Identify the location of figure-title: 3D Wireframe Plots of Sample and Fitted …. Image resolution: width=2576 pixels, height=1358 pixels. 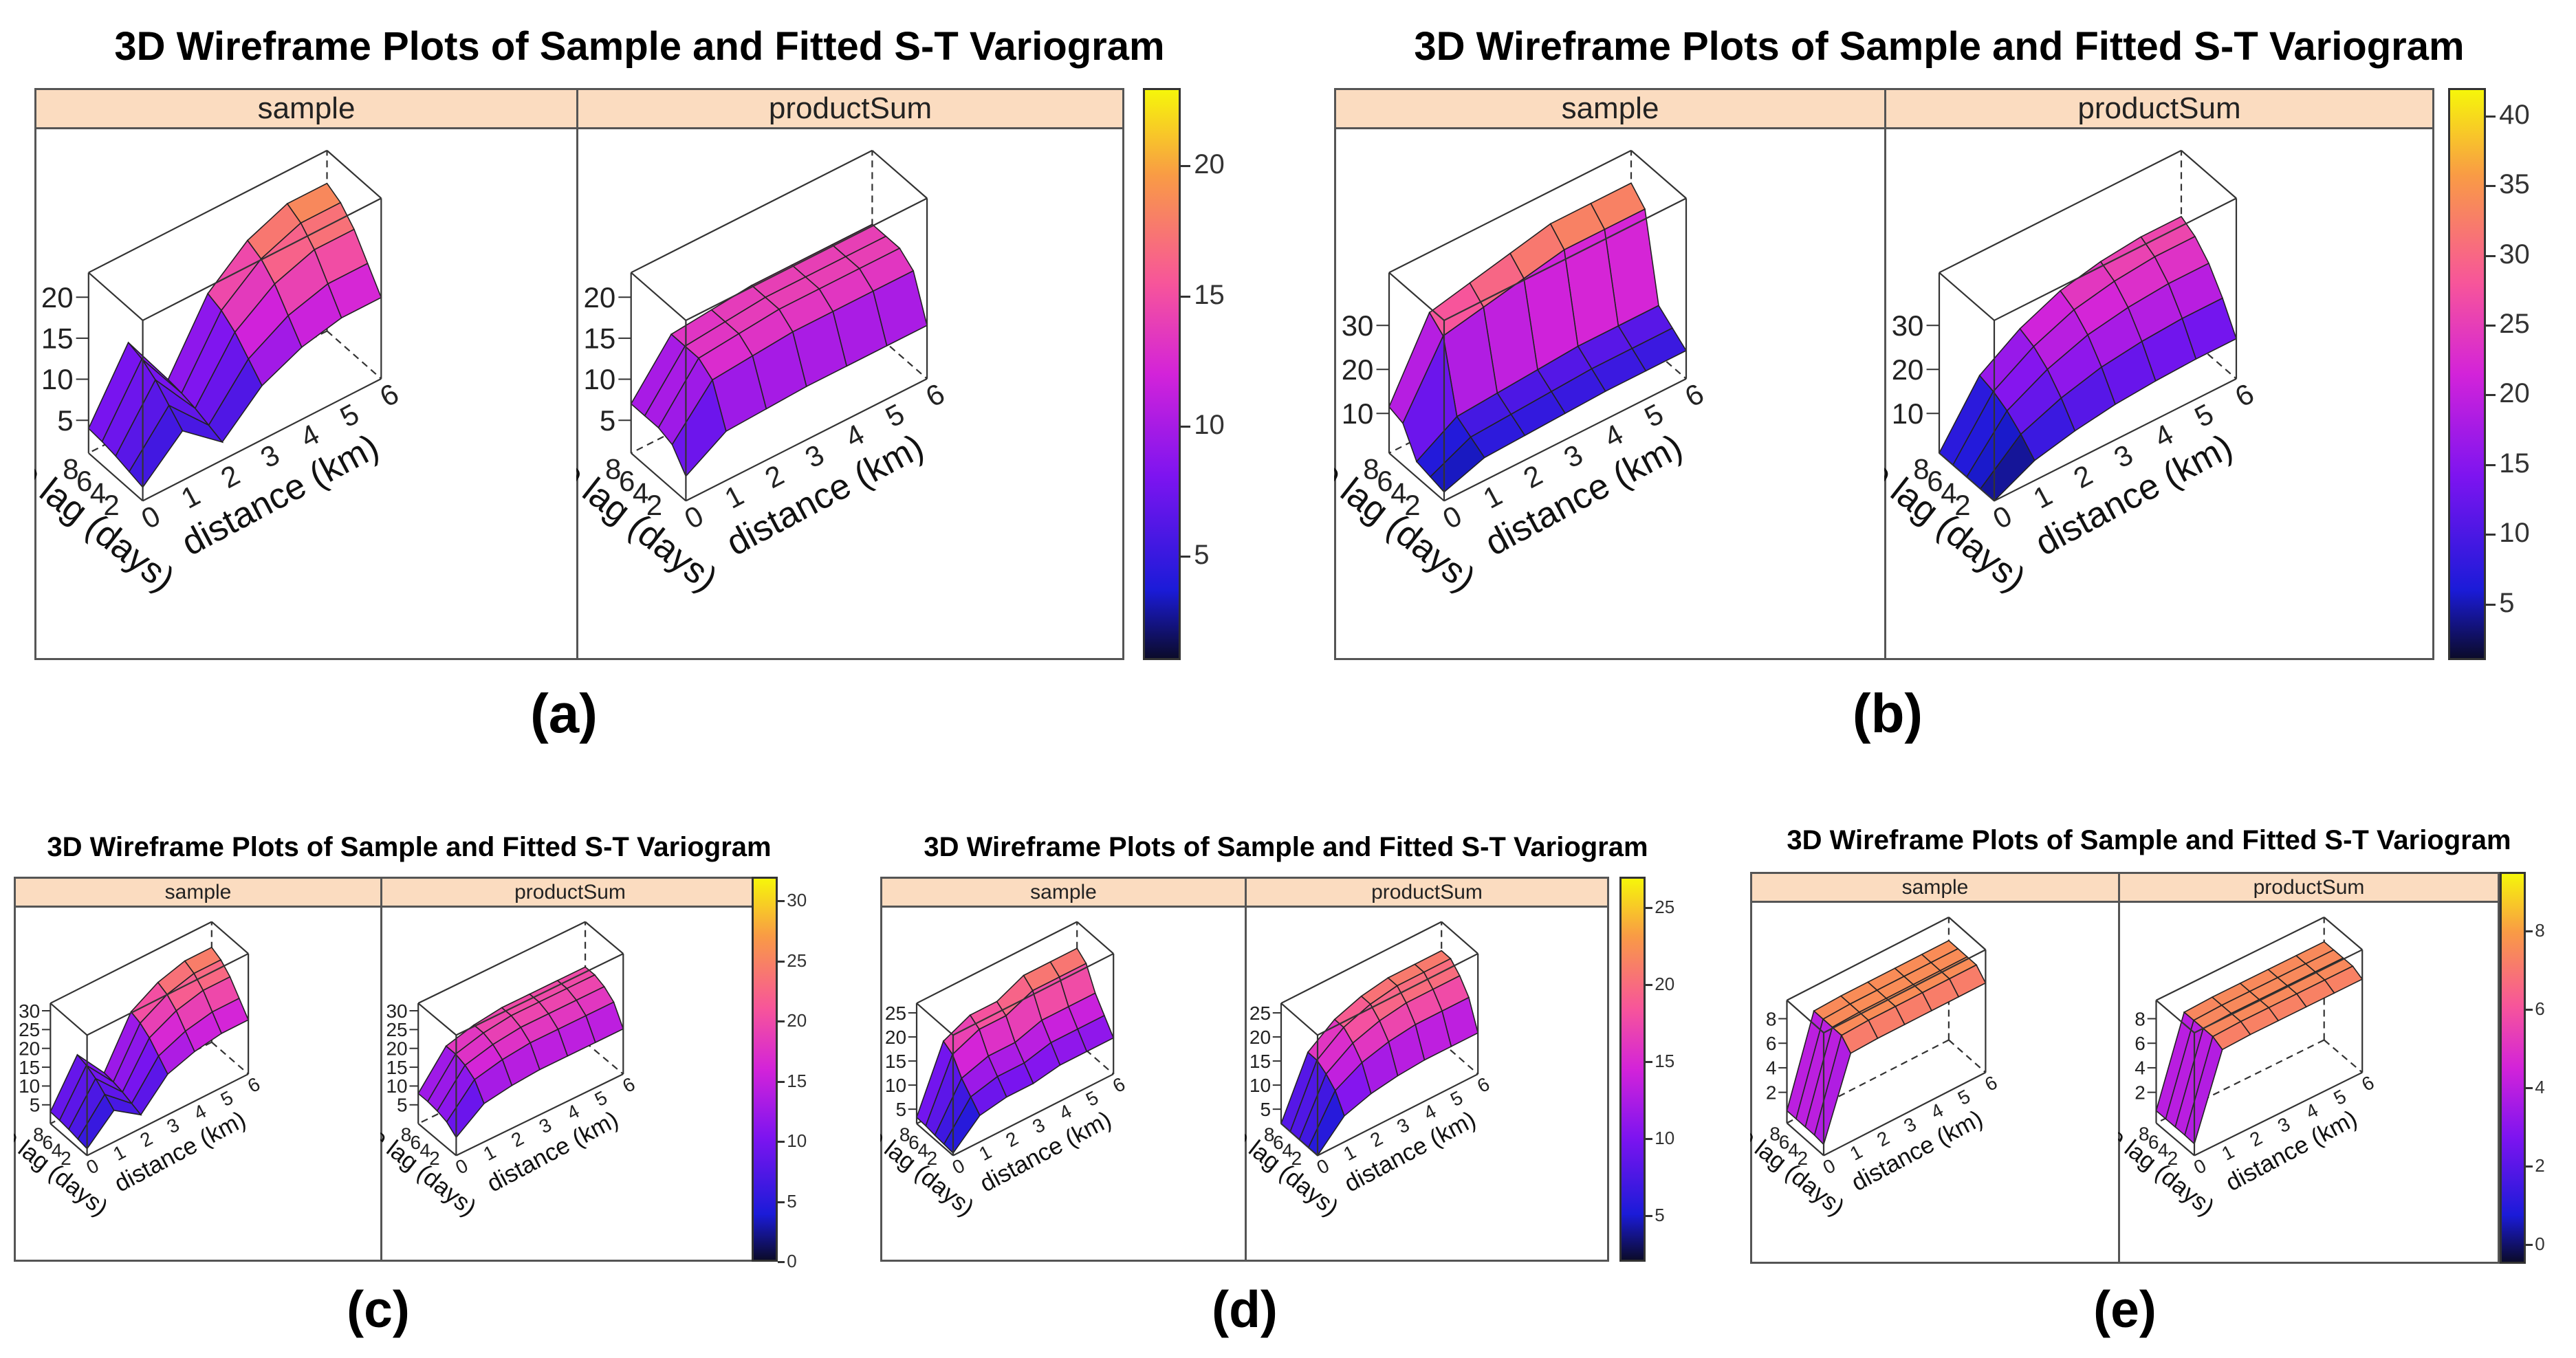
(2149, 840).